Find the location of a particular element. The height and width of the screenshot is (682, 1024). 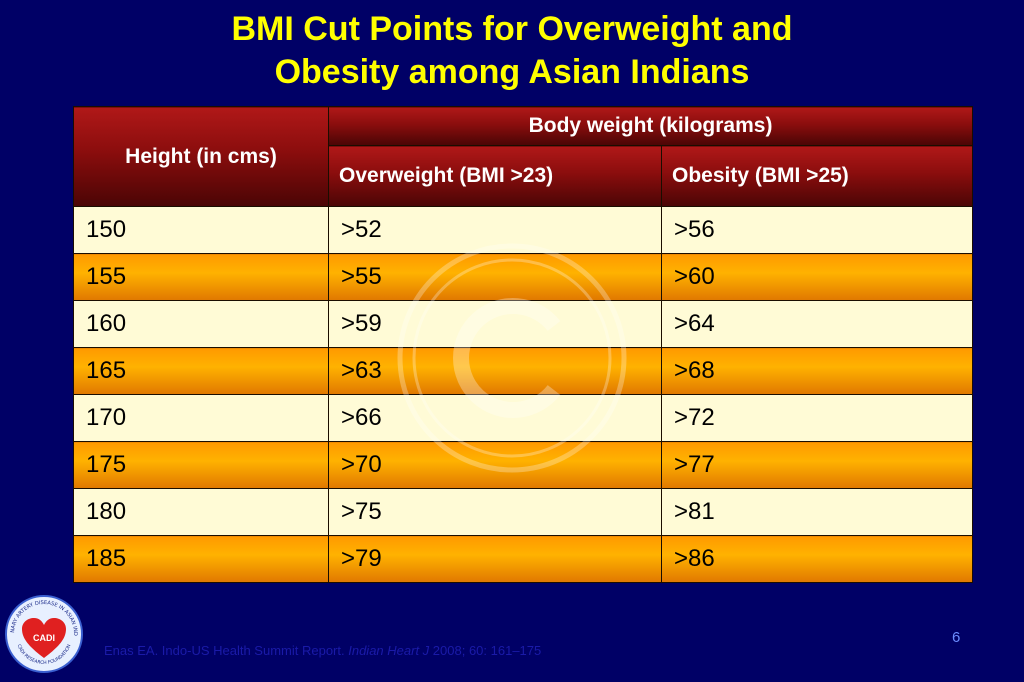

overweight-header: Overweight (BMI >23) is located at coordinates (495, 176).